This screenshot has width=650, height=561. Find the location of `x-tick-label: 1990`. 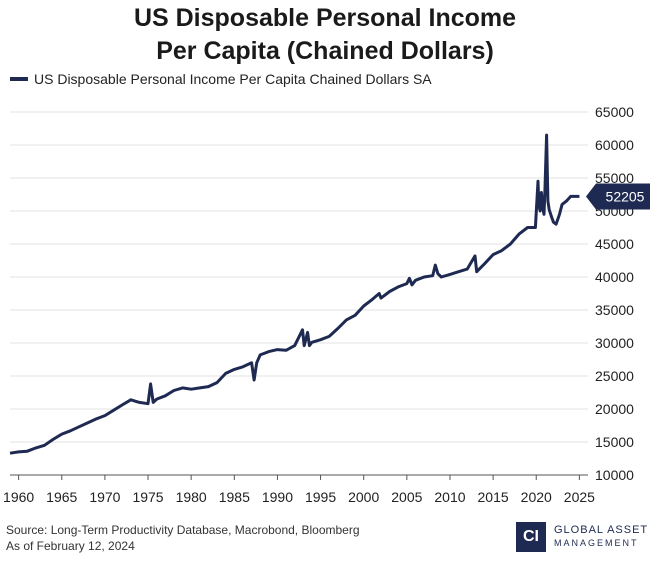

x-tick-label: 1990 is located at coordinates (277, 497).